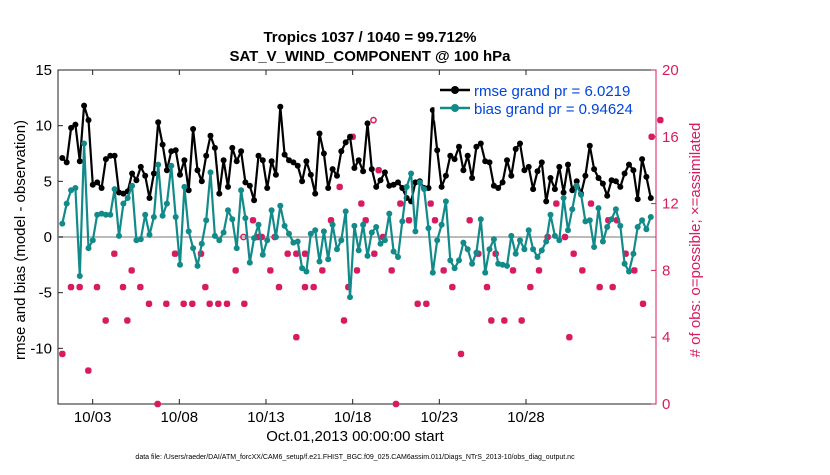 The image size is (830, 475). What do you see at coordinates (455, 108) in the screenshot?
I see `legend-bias-marker` at bounding box center [455, 108].